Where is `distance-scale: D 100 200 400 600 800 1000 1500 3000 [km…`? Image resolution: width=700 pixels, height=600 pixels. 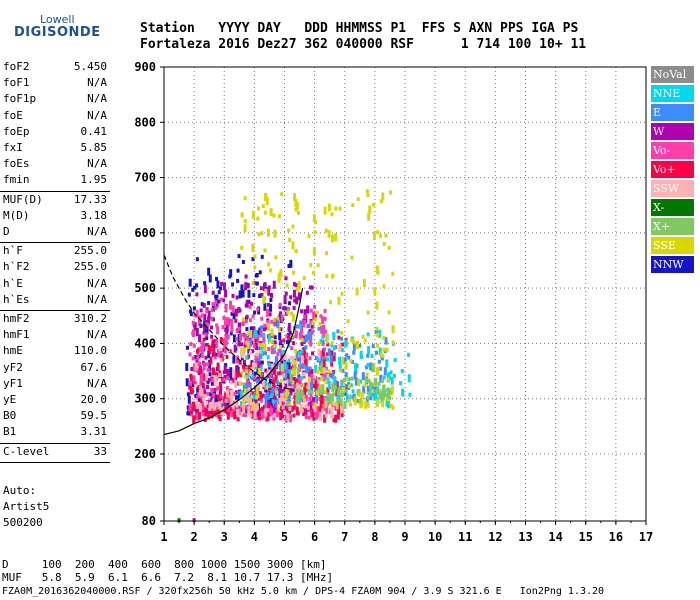
distance-scale: D 100 200 400 600 800 1000 1500 3000 [km… is located at coordinates (164, 564).